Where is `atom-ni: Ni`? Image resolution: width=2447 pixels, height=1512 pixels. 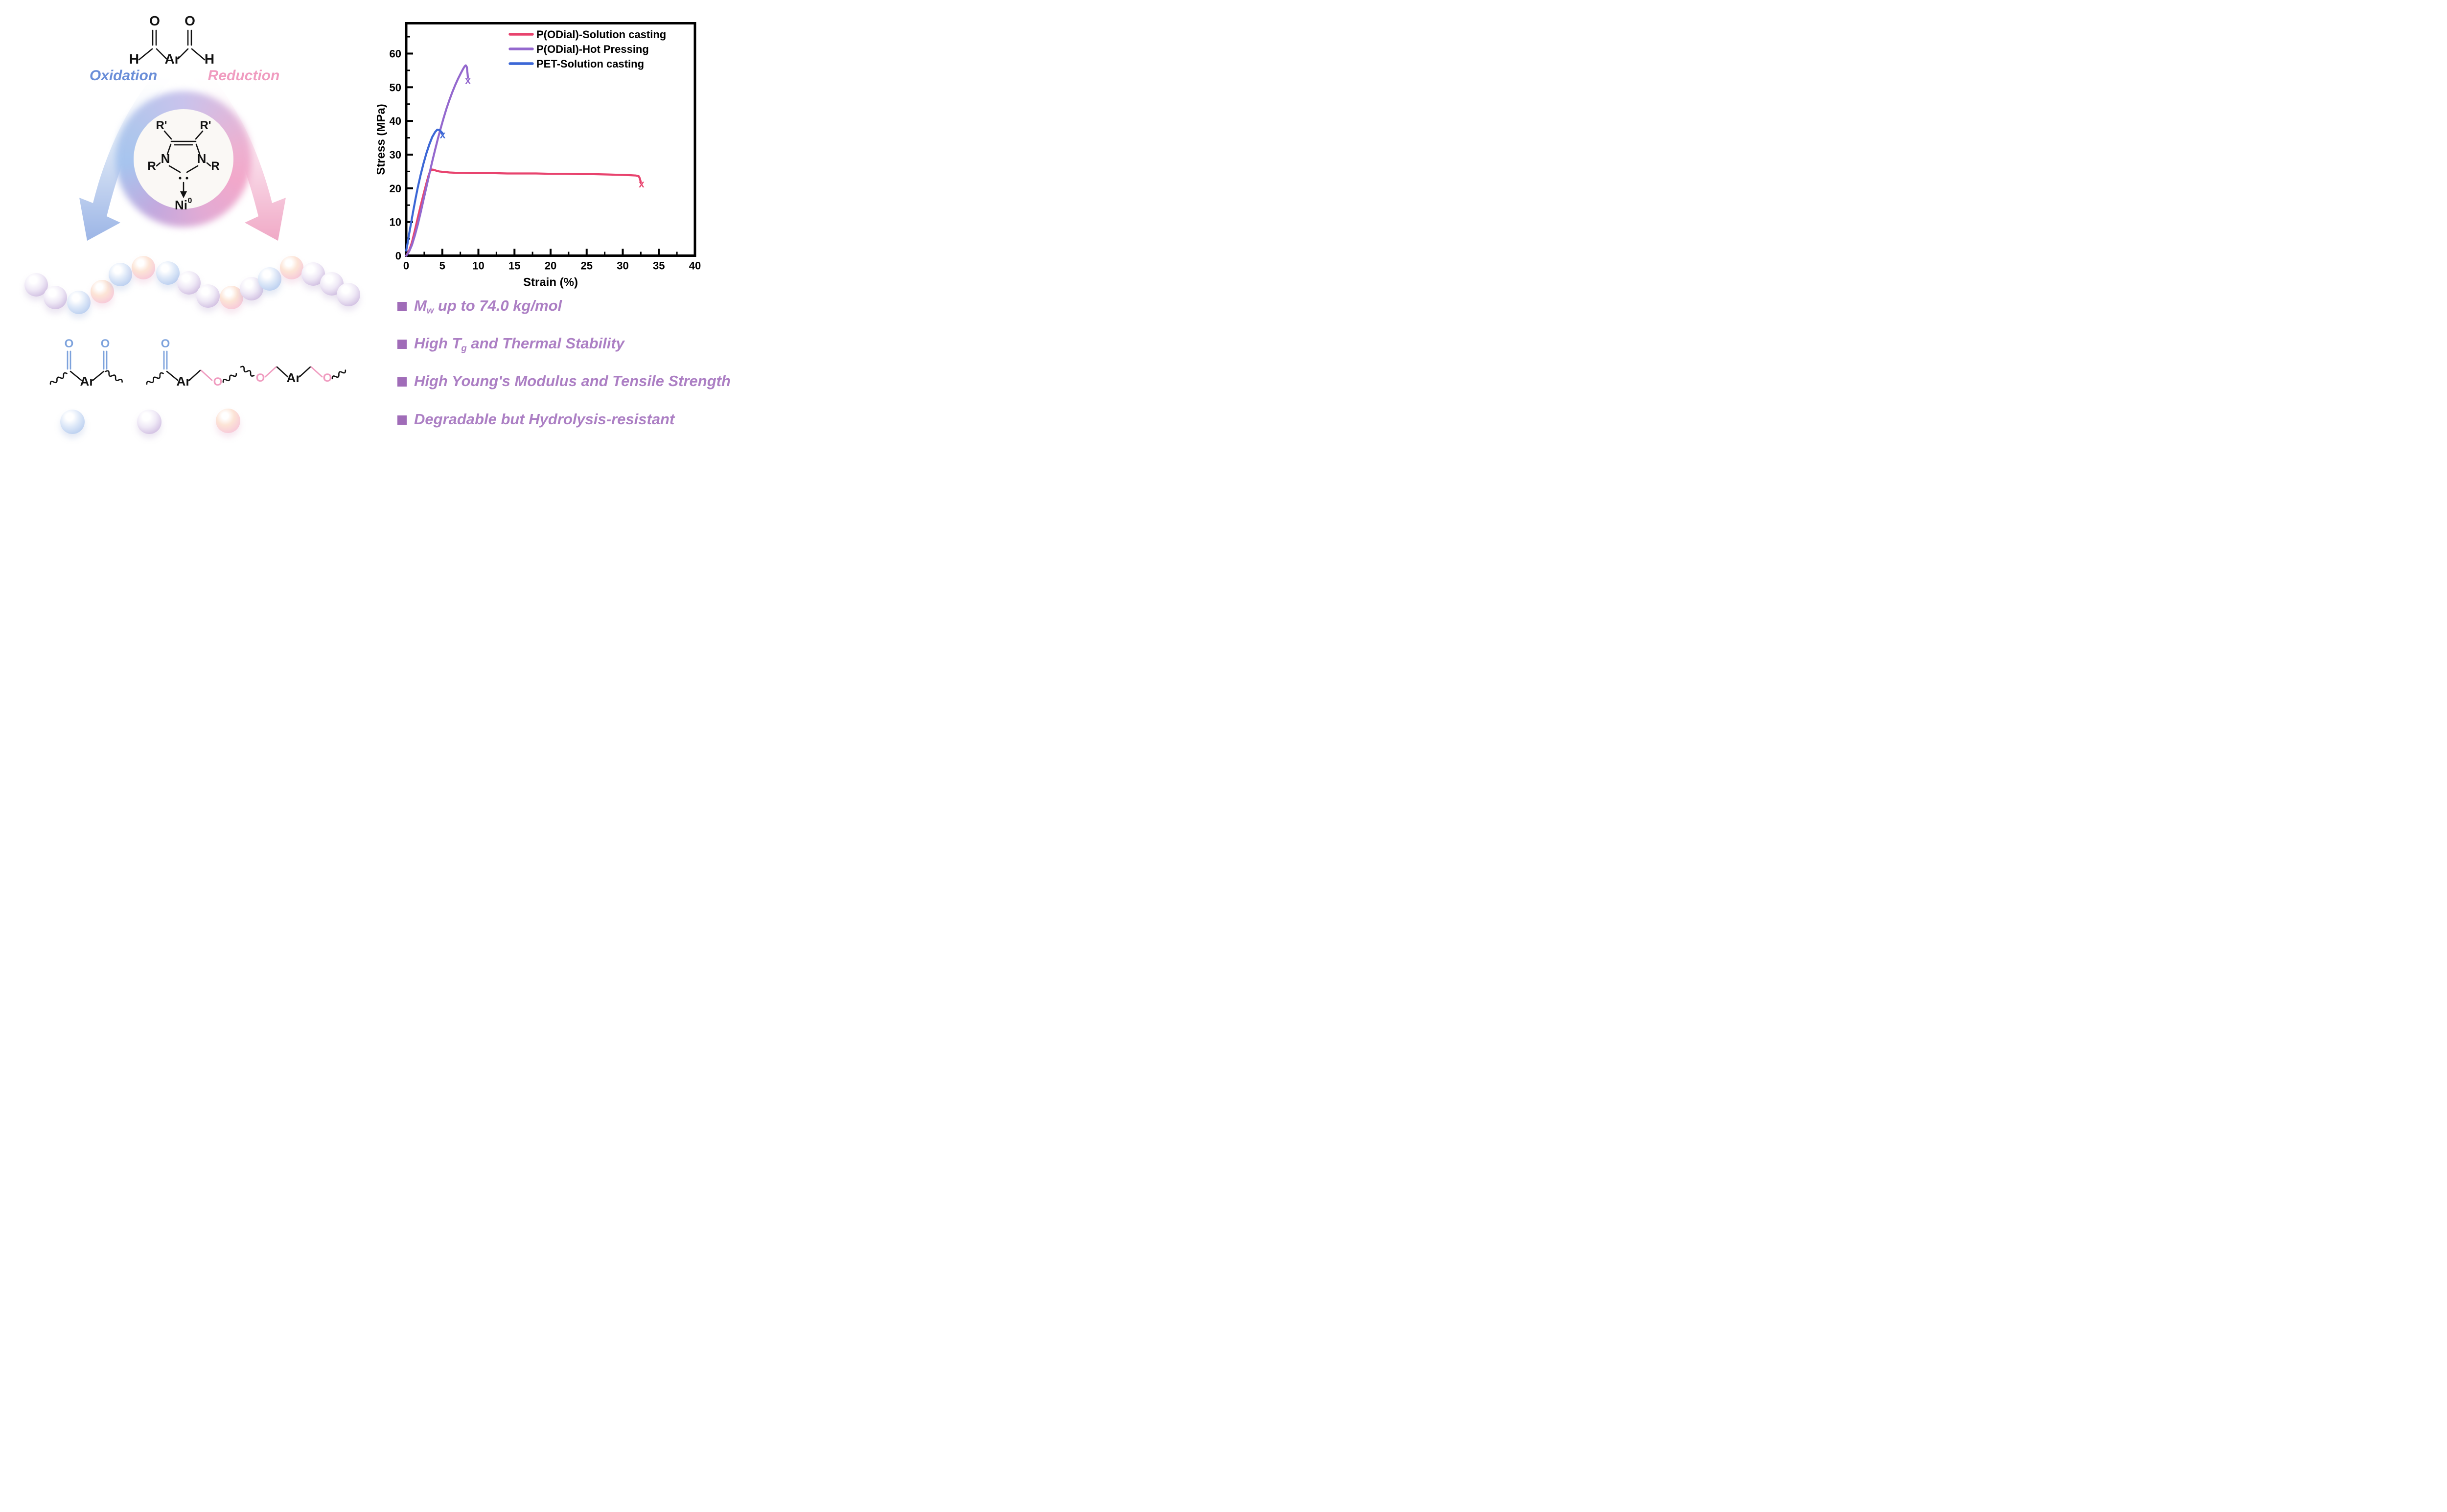 atom-ni: Ni is located at coordinates (181, 205).